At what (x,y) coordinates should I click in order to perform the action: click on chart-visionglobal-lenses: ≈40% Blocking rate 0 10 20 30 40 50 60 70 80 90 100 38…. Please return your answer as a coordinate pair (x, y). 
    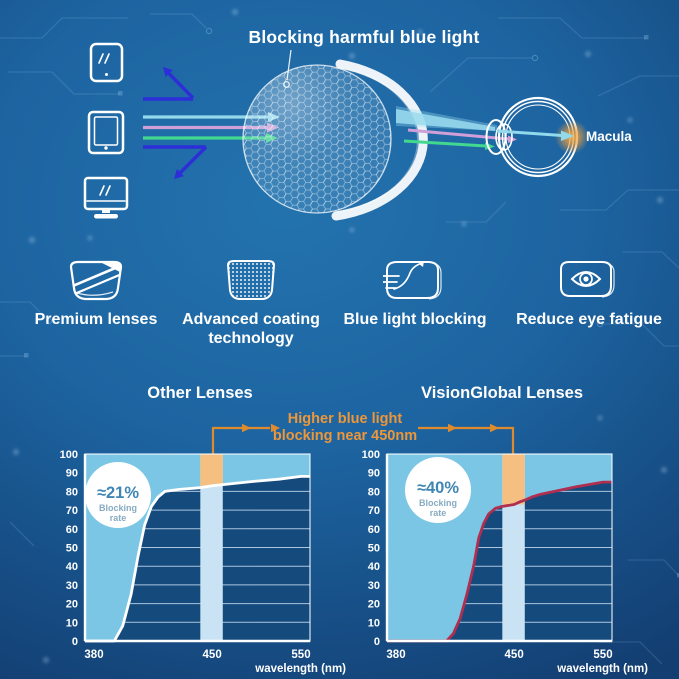
    Looking at the image, I should click on (502, 561).